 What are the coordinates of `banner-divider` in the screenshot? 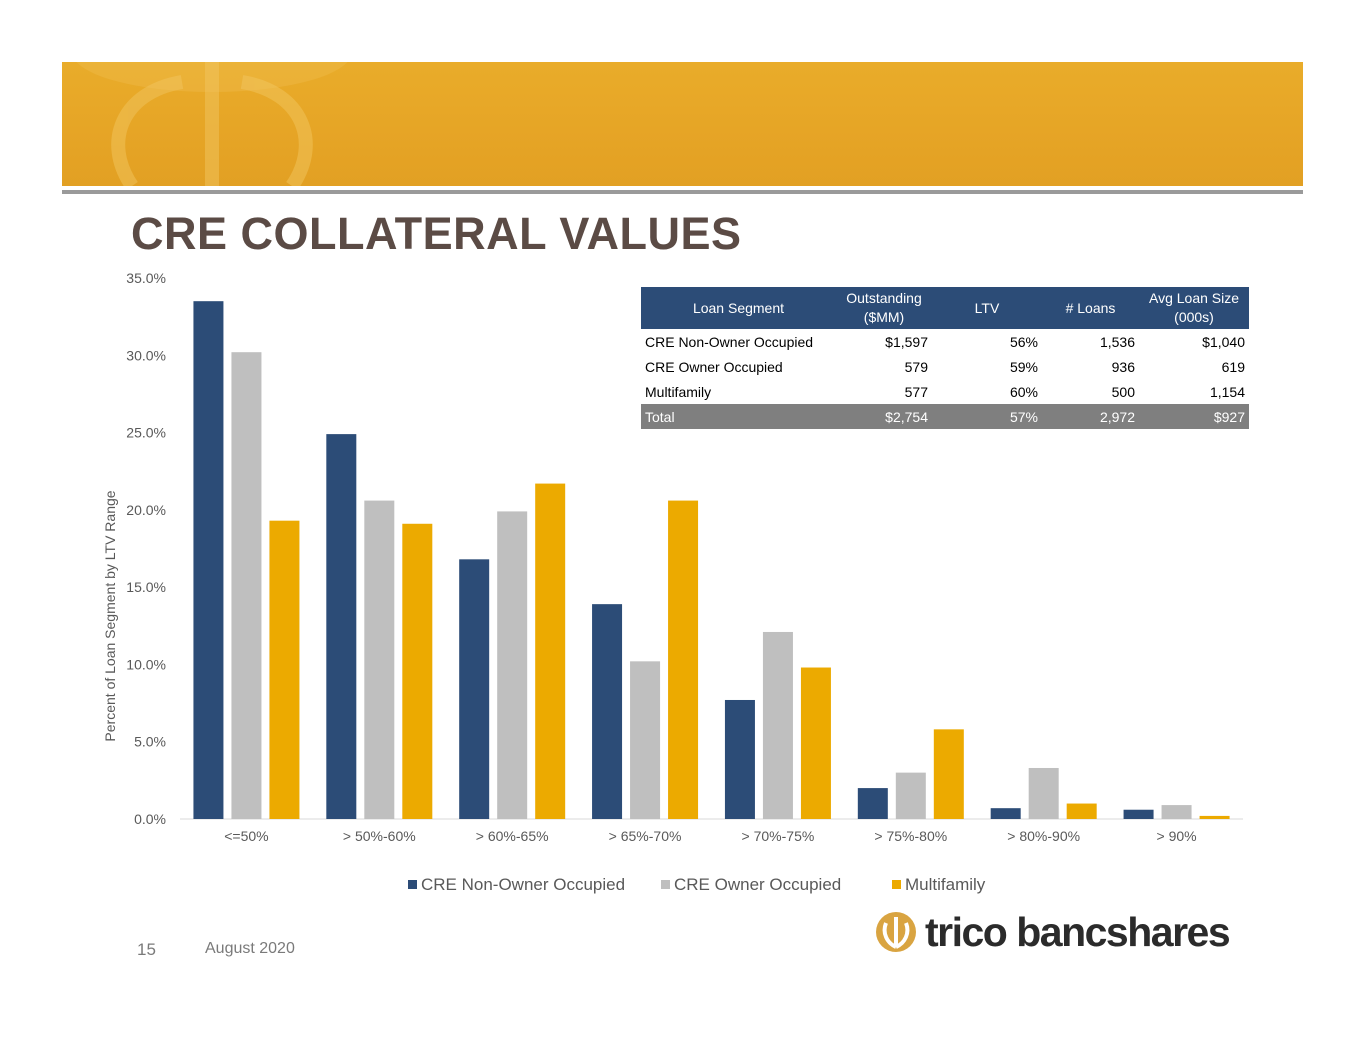 It's located at (682, 192).